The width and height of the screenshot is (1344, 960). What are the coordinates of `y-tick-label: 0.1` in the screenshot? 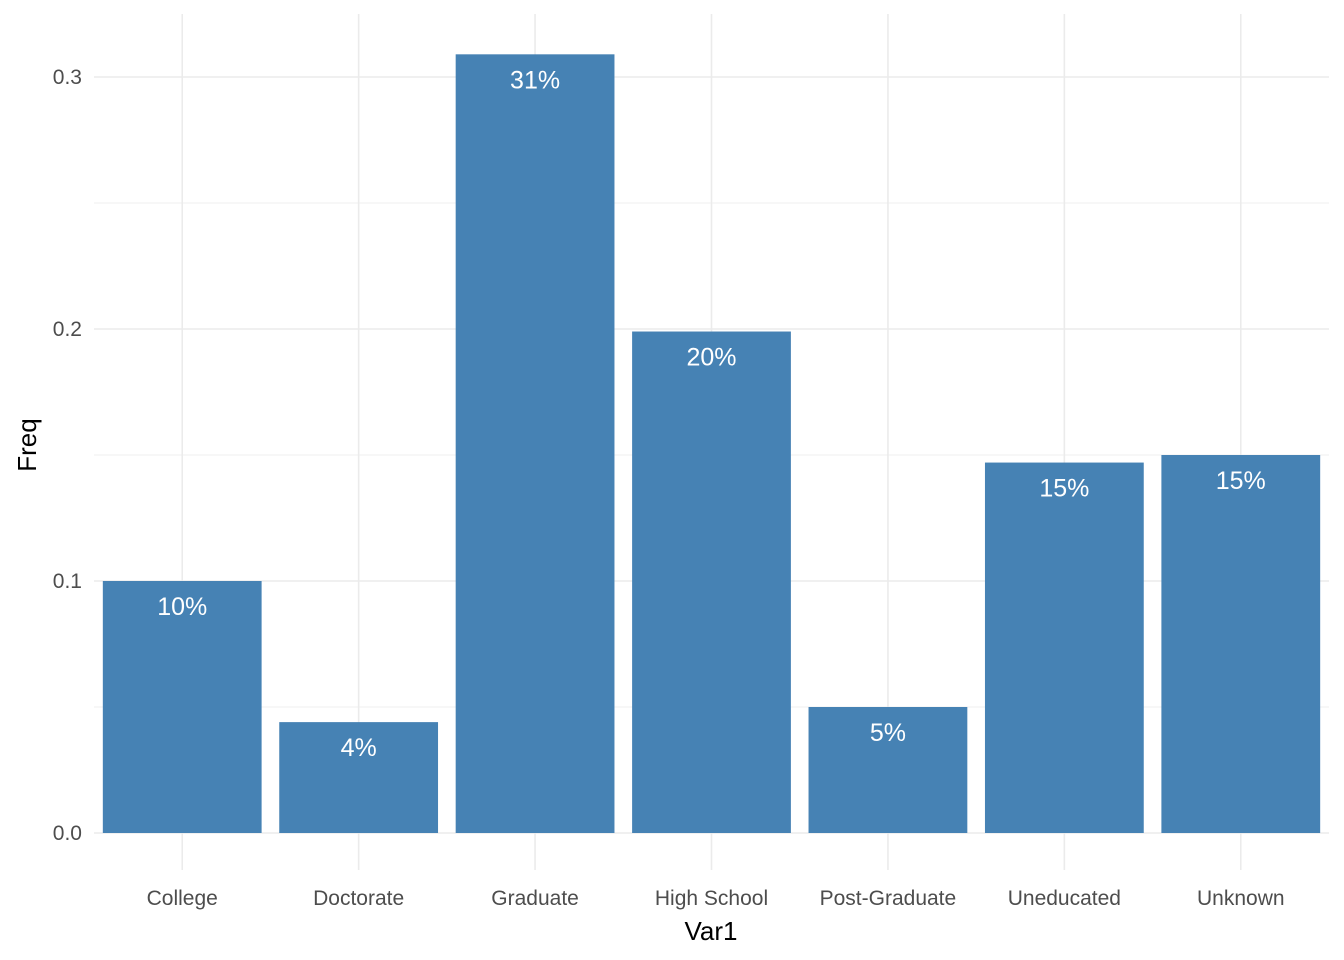 It's located at (67, 581).